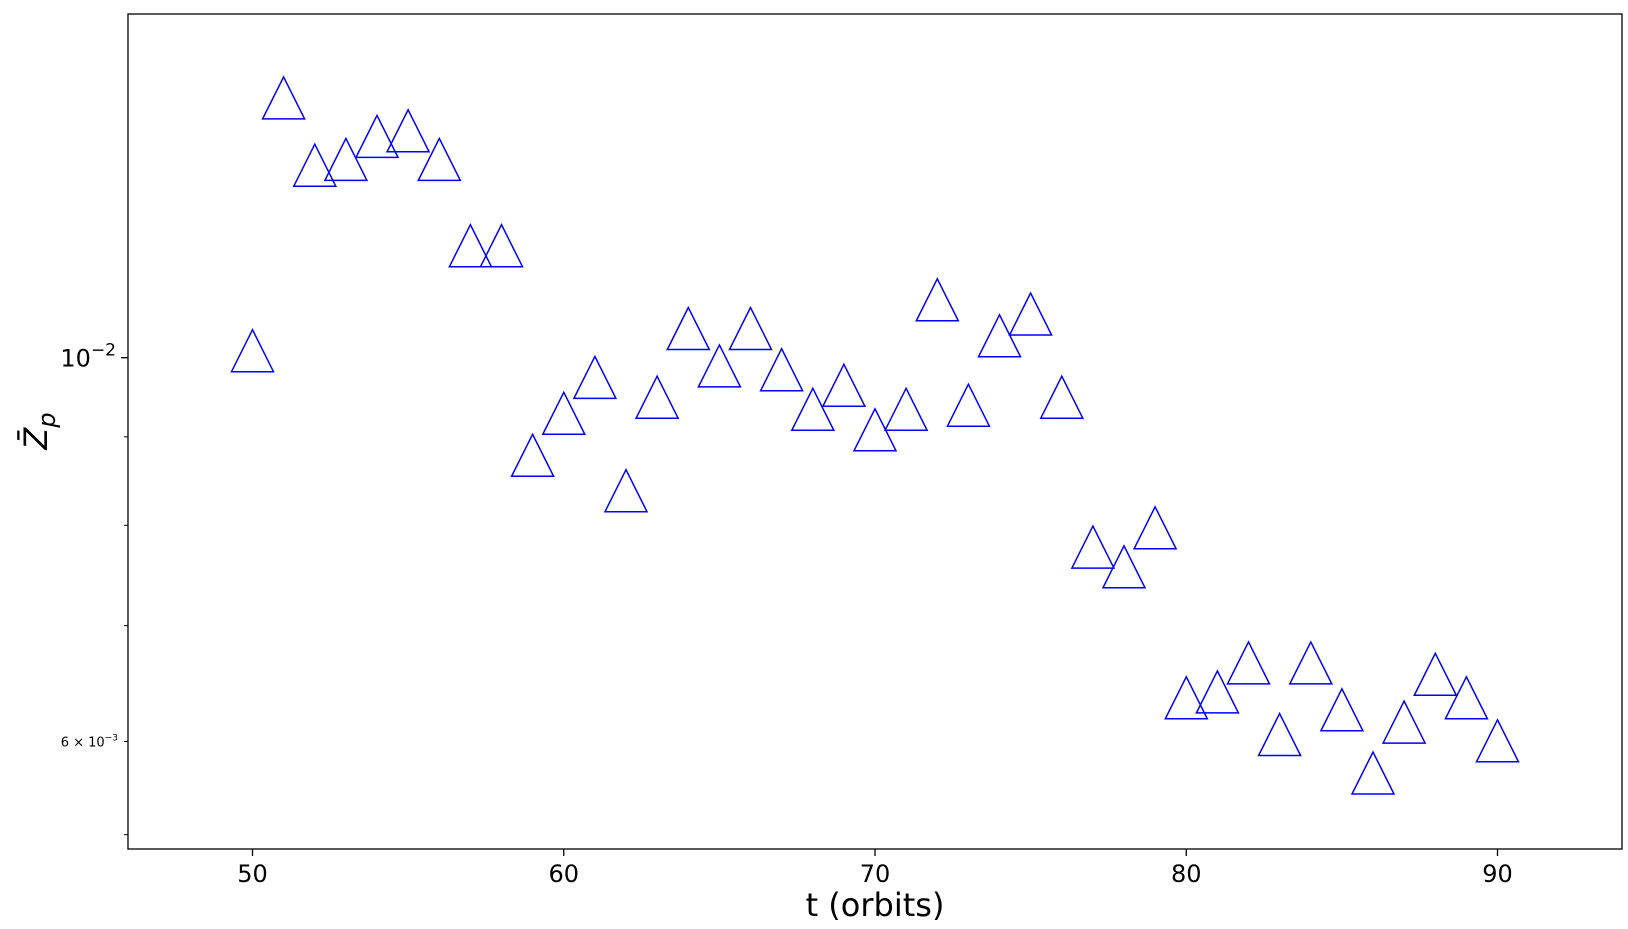  What do you see at coordinates (563, 874) in the screenshot?
I see `x-tick-label: 60` at bounding box center [563, 874].